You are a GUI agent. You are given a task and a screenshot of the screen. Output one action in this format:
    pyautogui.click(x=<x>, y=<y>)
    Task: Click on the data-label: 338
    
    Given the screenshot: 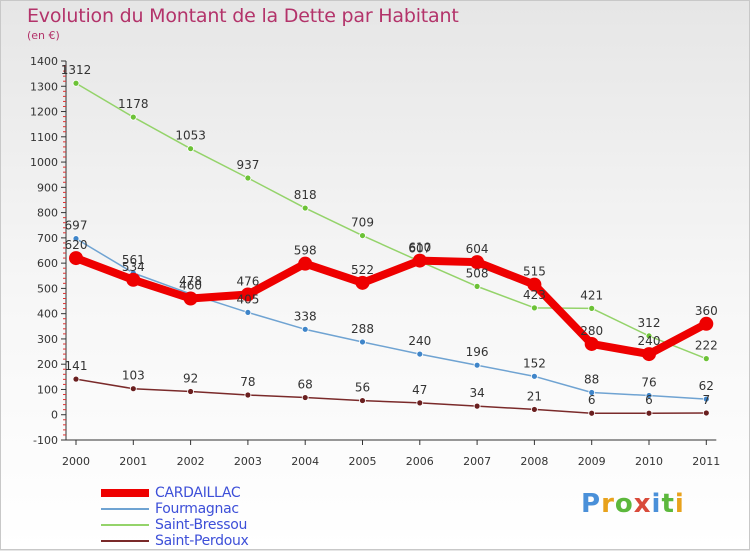 What is the action you would take?
    pyautogui.click(x=305, y=316)
    